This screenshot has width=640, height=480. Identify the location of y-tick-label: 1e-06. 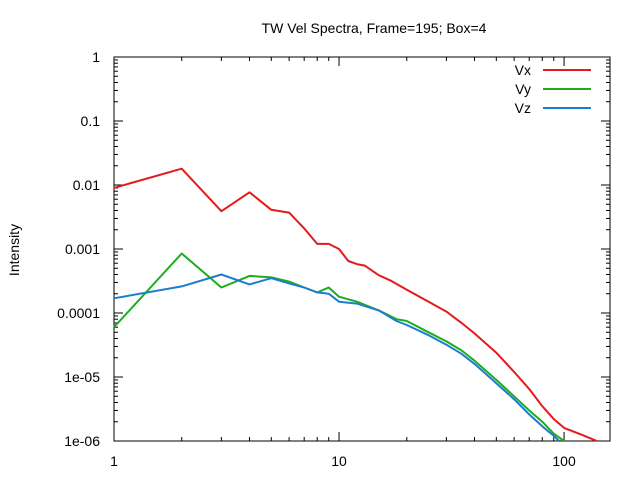
(82, 441).